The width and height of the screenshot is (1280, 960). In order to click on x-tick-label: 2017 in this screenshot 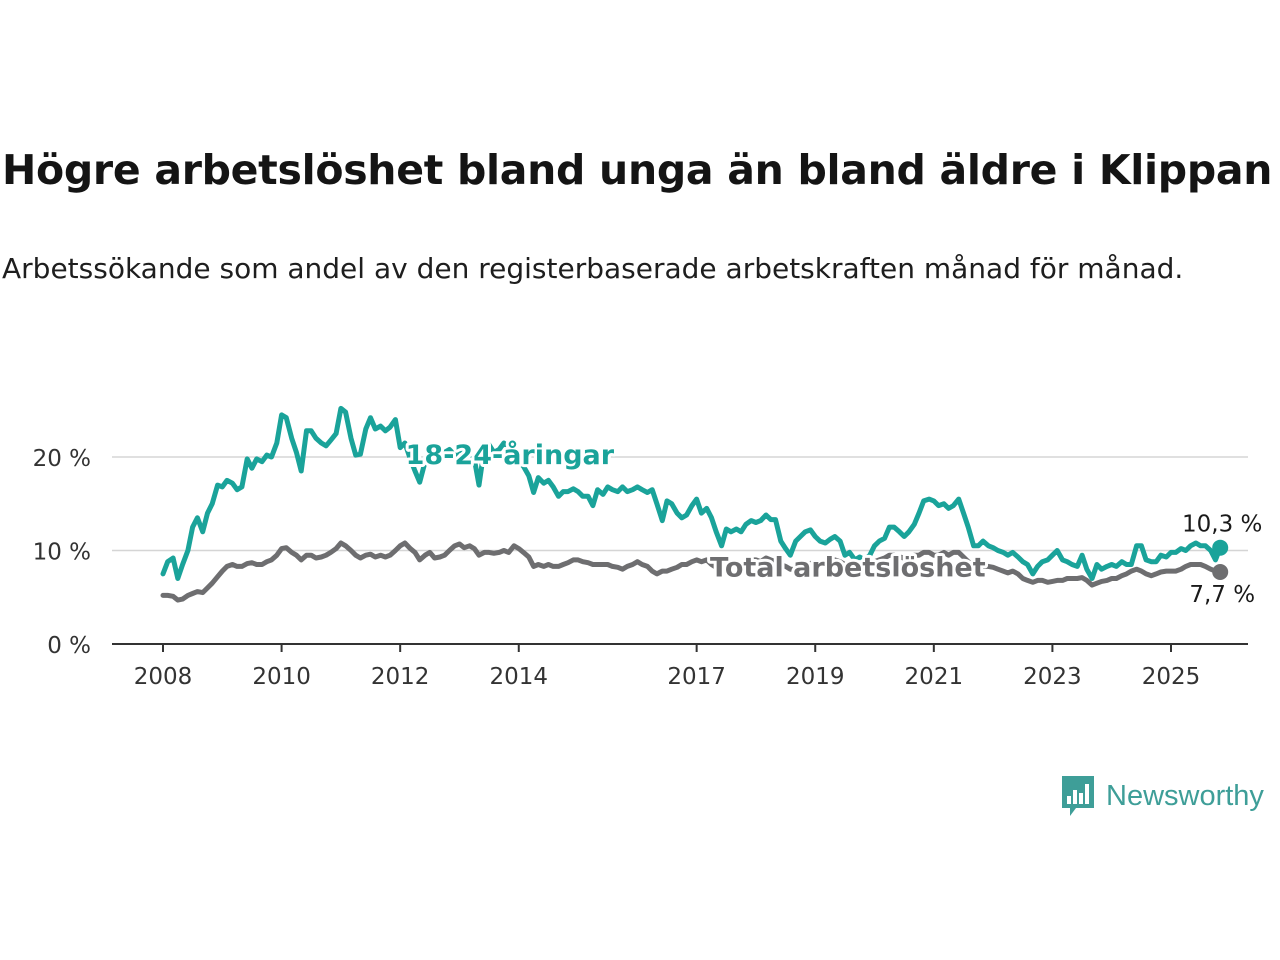, I will do `click(696, 677)`.